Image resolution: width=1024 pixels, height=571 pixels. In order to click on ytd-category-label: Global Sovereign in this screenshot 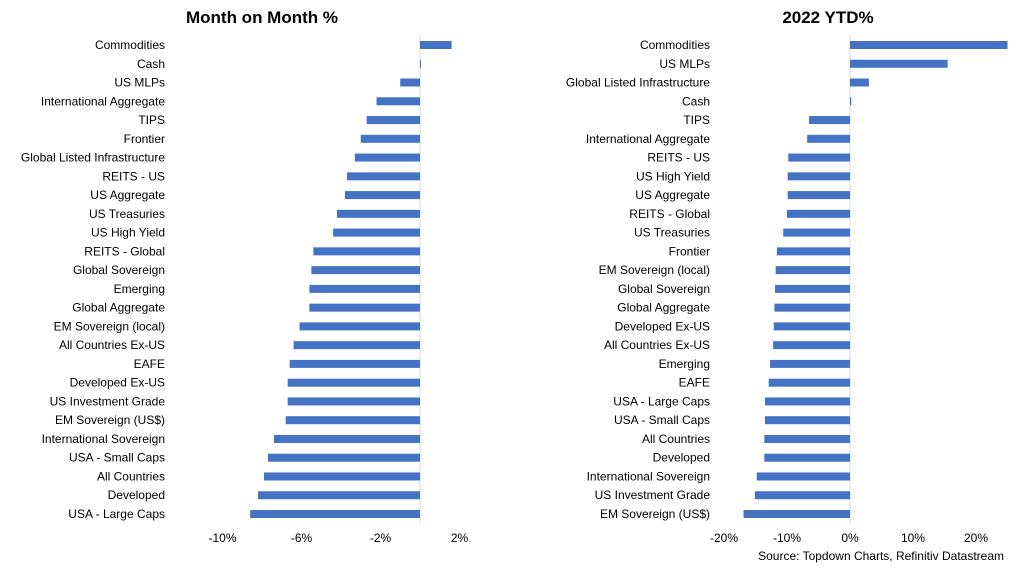, I will do `click(664, 289)`.